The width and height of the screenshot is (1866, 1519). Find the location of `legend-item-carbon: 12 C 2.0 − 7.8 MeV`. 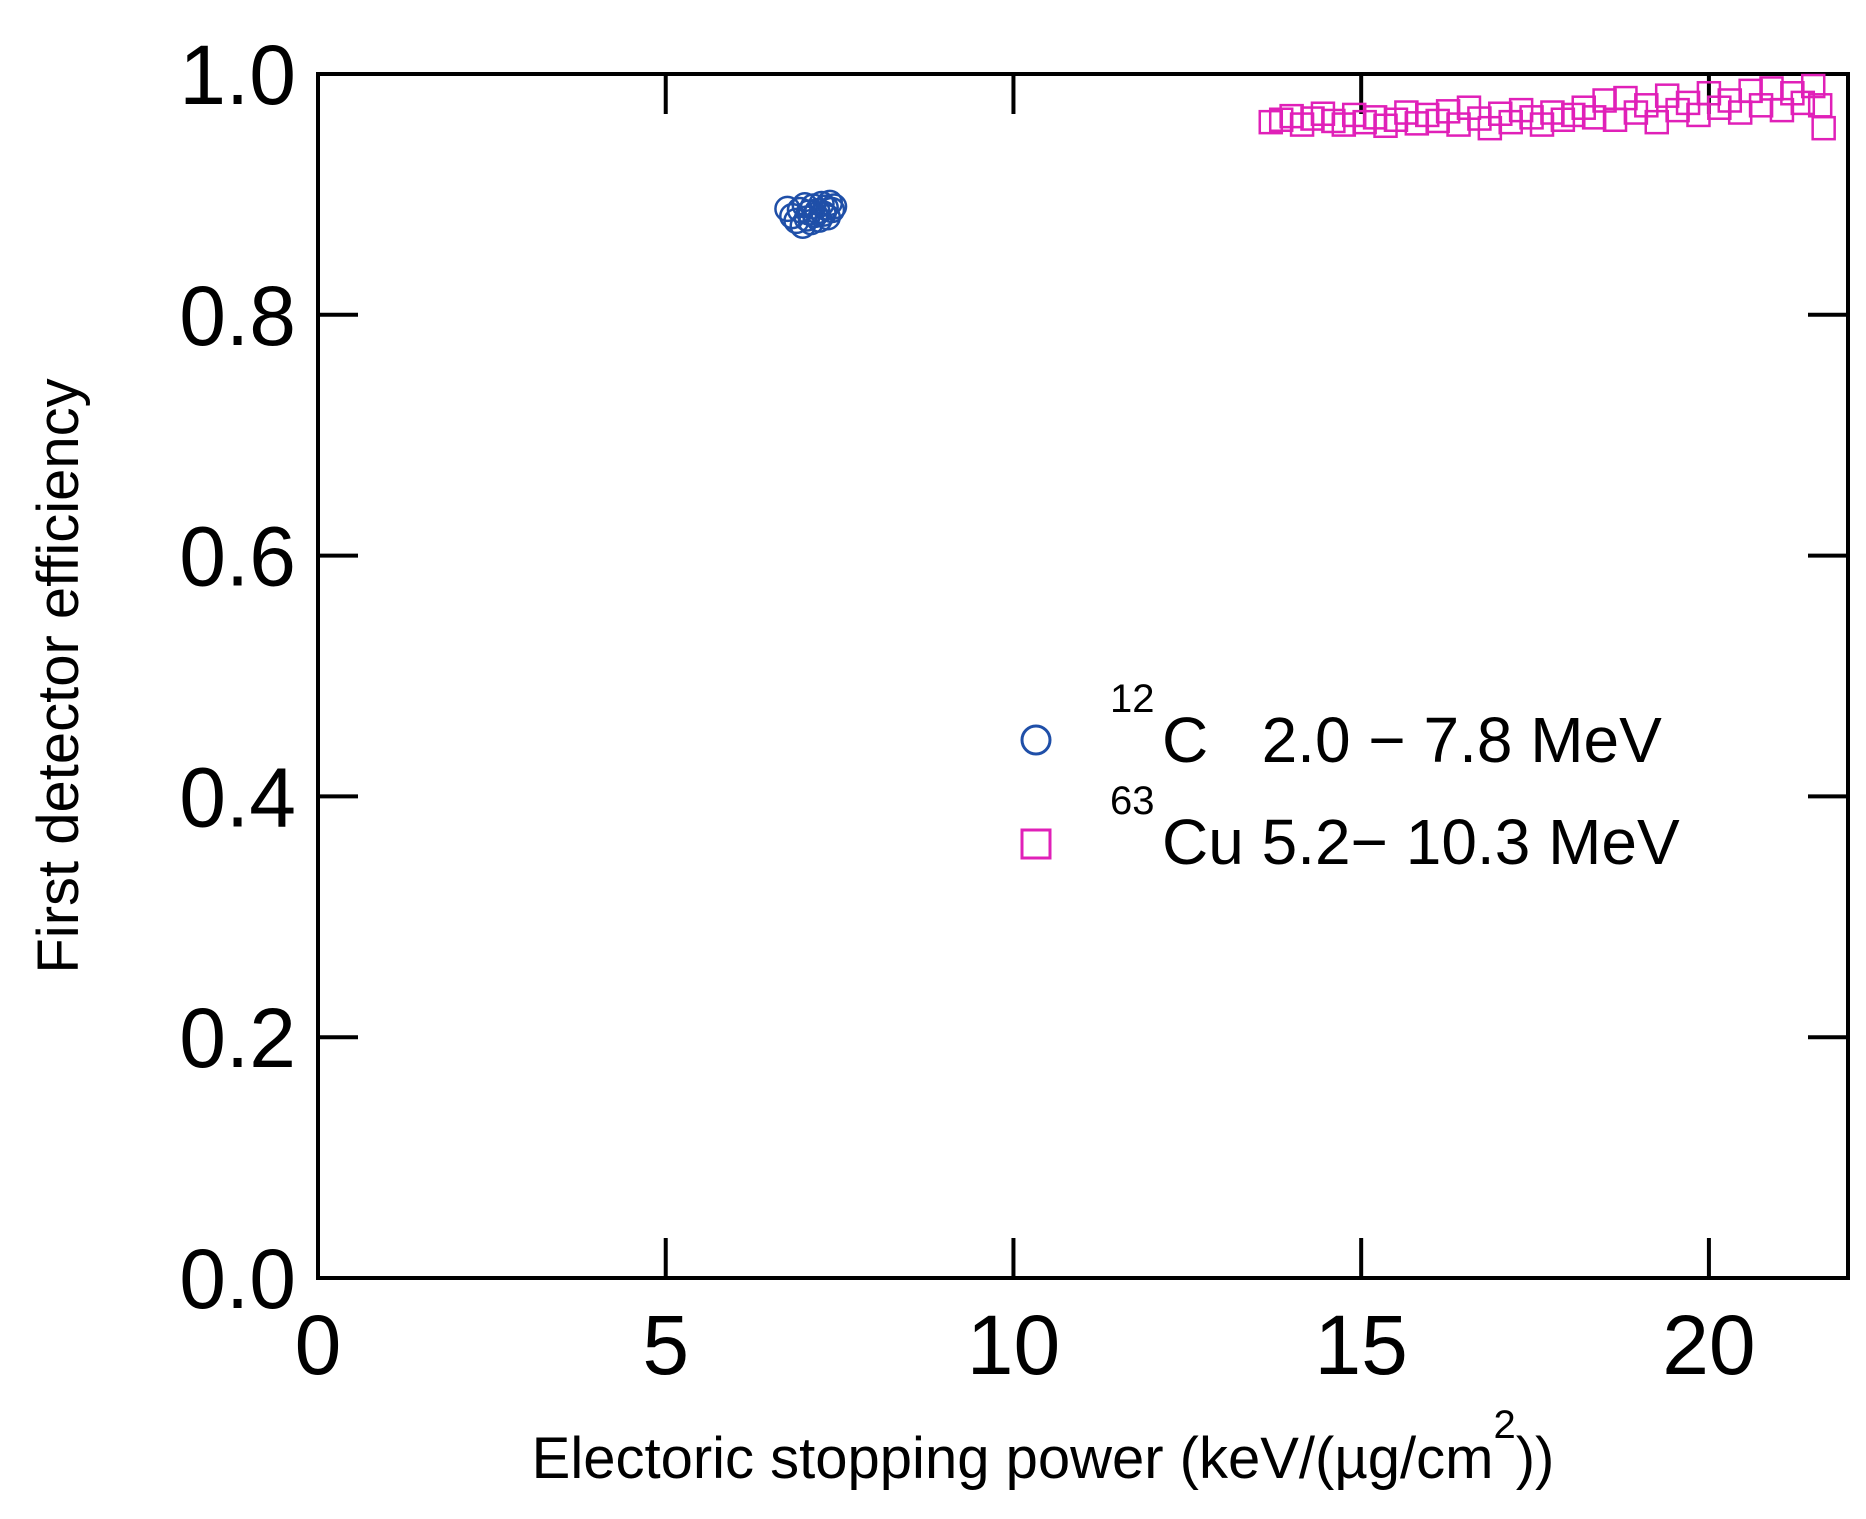

legend-item-carbon: 12 C 2.0 − 7.8 MeV is located at coordinates (1341, 726).